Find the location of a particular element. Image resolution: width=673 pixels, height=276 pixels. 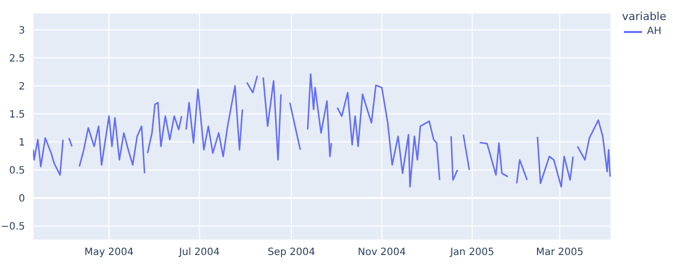

y-tick-label: 2 is located at coordinates (21, 86).